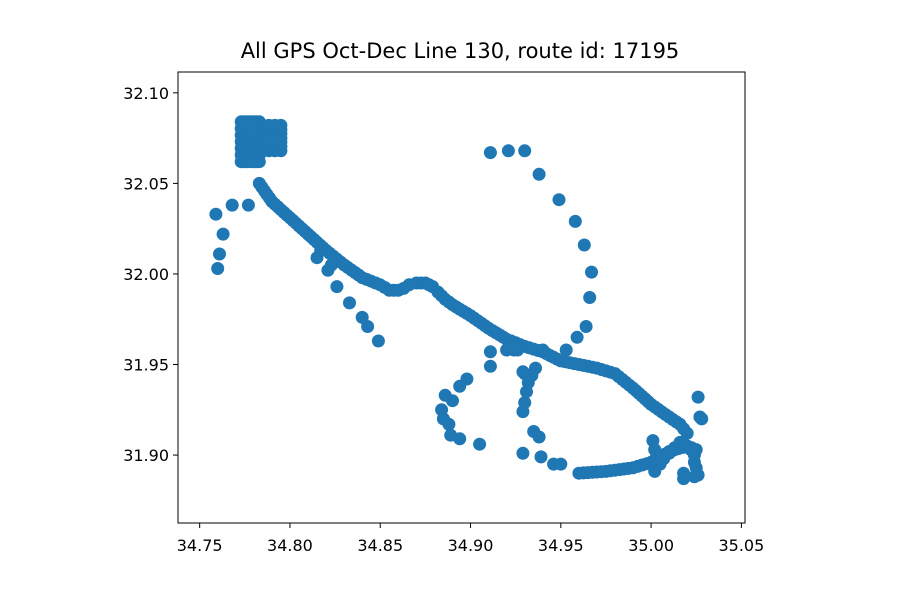  Describe the element at coordinates (741, 545) in the screenshot. I see `x-tick-label: 35.05` at that location.